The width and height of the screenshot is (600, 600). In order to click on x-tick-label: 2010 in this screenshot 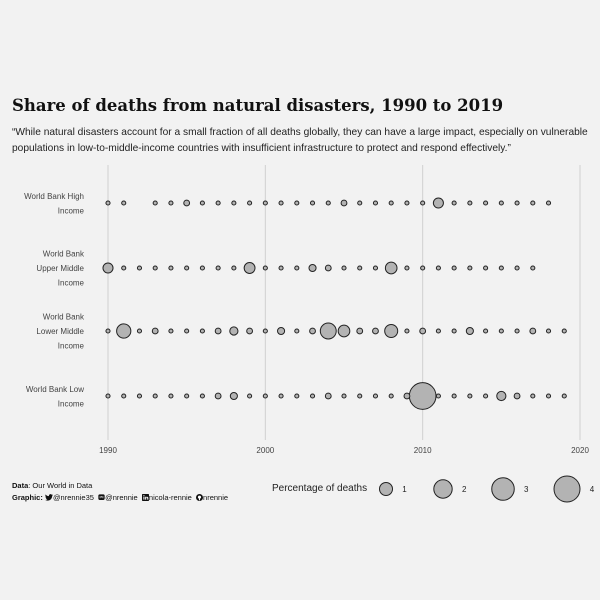, I will do `click(423, 450)`.